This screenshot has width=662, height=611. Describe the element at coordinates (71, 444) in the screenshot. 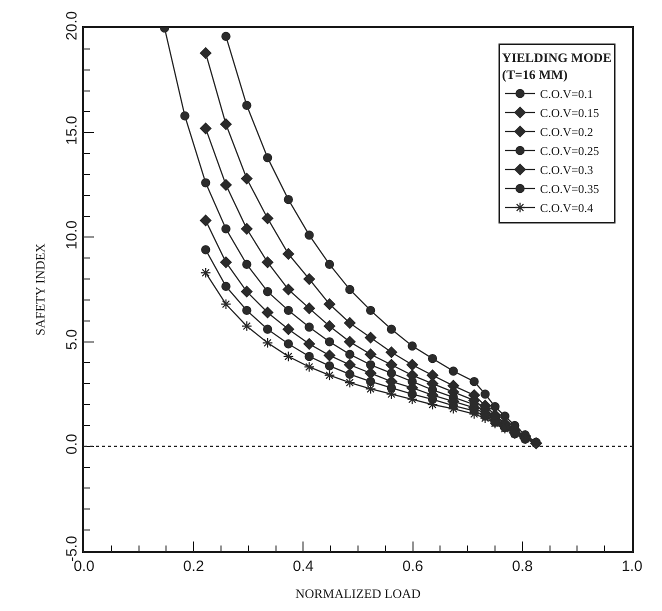

I see `y-tick-label: 0.0` at that location.